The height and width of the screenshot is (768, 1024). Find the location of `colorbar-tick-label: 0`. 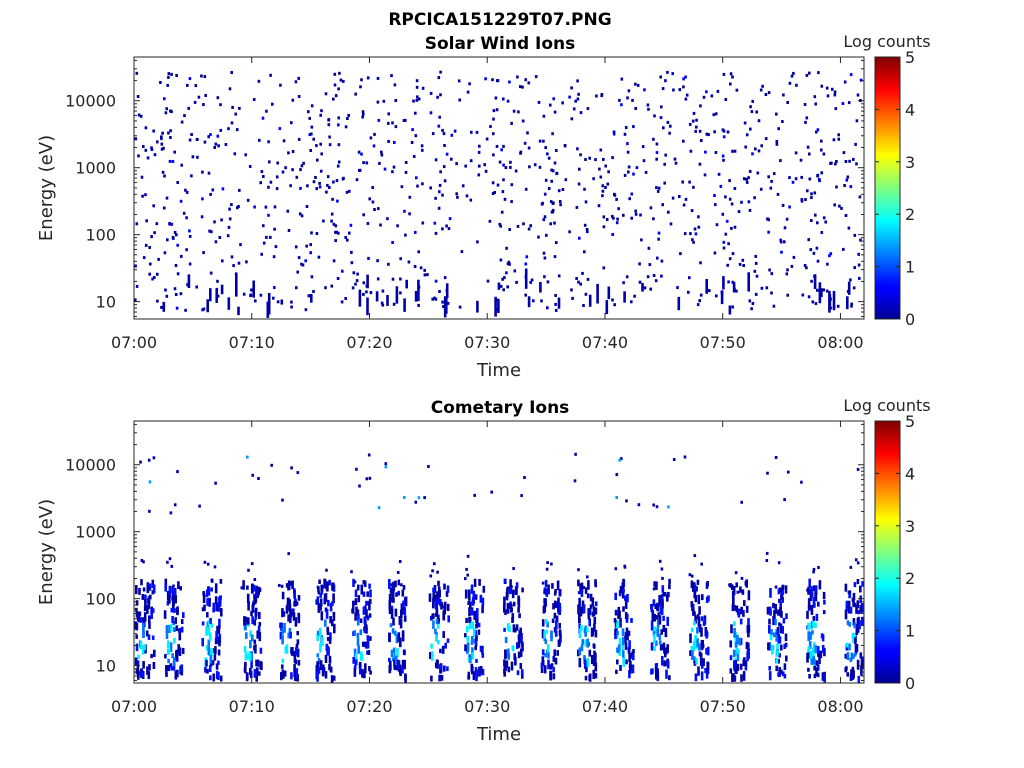

colorbar-tick-label: 0 is located at coordinates (910, 683).